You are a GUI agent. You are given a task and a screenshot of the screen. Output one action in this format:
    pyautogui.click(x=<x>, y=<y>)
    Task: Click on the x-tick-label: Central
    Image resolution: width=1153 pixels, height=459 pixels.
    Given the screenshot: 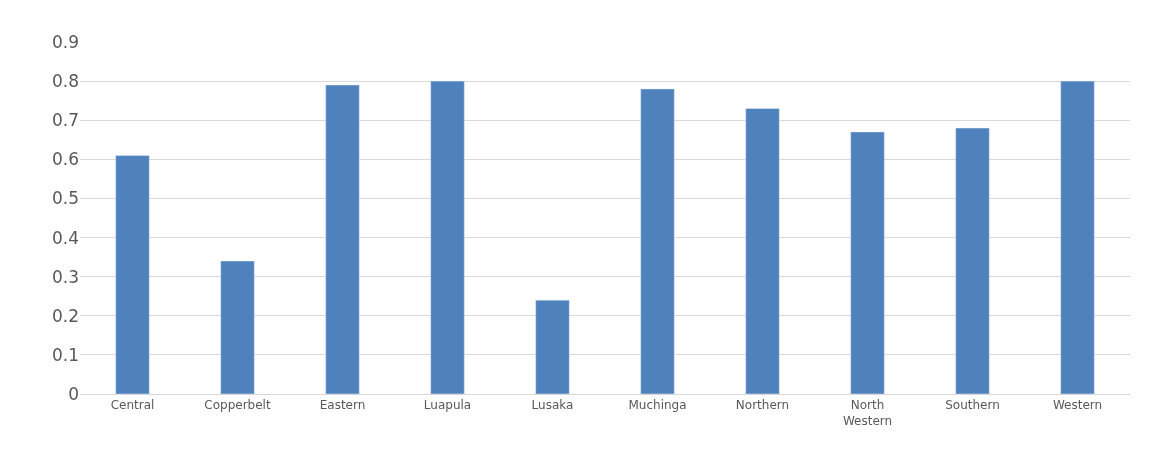 What is the action you would take?
    pyautogui.click(x=132, y=405)
    